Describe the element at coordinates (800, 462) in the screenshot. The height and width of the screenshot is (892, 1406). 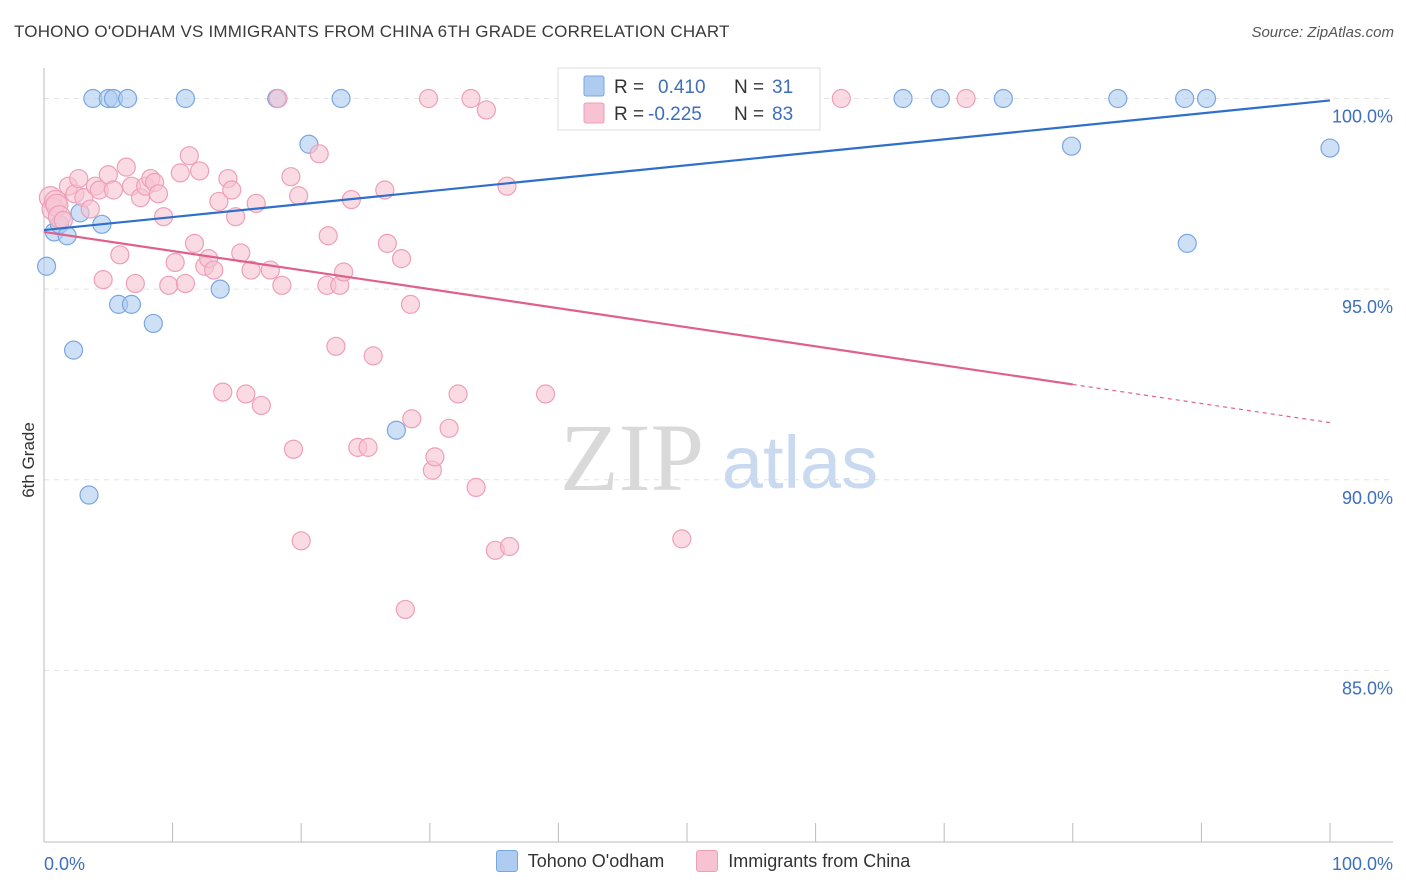
I see `watermark-atlas: atlas` at that location.